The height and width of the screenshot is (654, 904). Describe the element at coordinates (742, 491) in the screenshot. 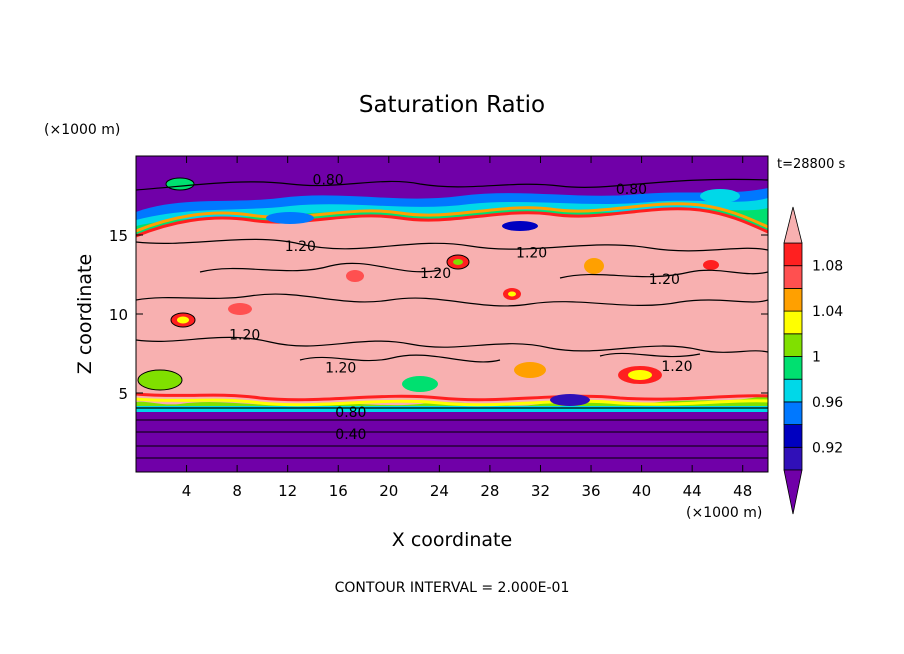

I see `x-tick-label-11: 48` at that location.